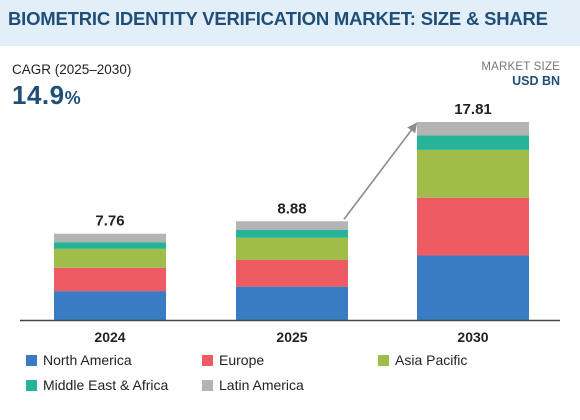  I want to click on bar-segment-2025-middle-east-africa, so click(292, 233).